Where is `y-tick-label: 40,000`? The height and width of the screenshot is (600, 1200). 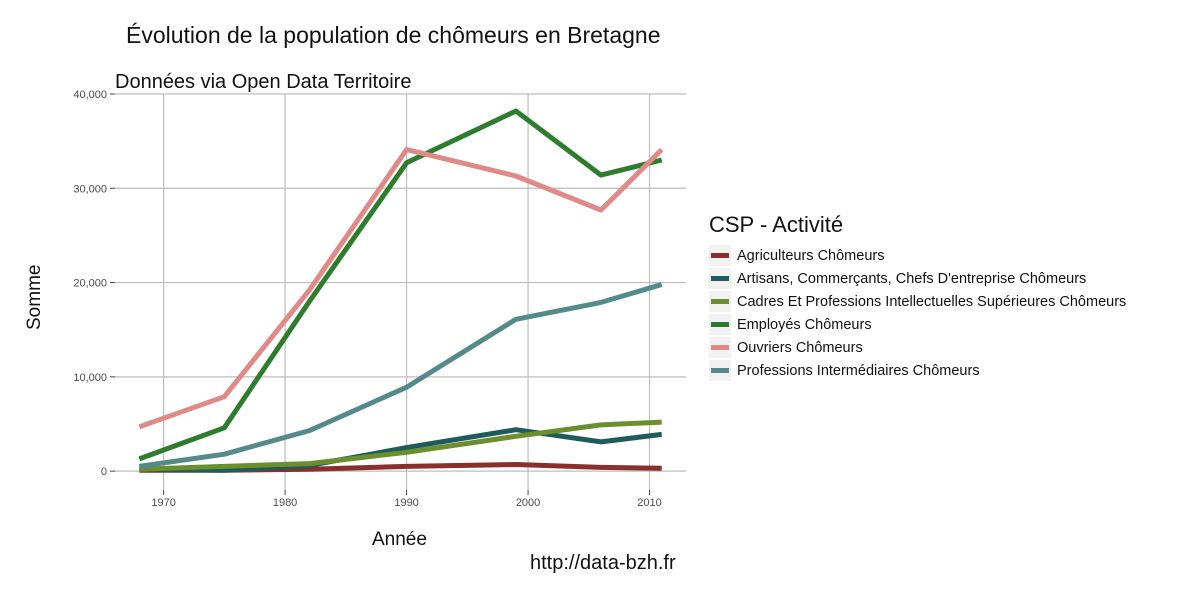
y-tick-label: 40,000 is located at coordinates (90, 95).